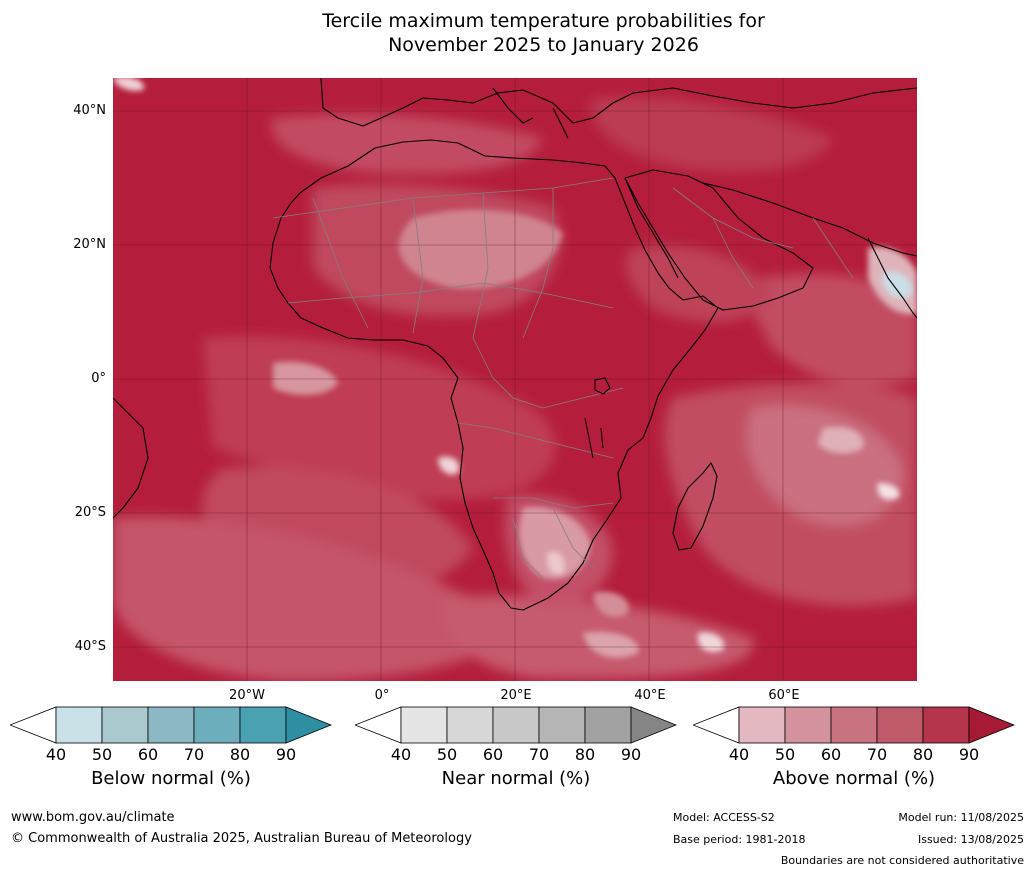 The height and width of the screenshot is (873, 1035). What do you see at coordinates (240, 754) in the screenshot?
I see `legend-below-tick: 80` at bounding box center [240, 754].